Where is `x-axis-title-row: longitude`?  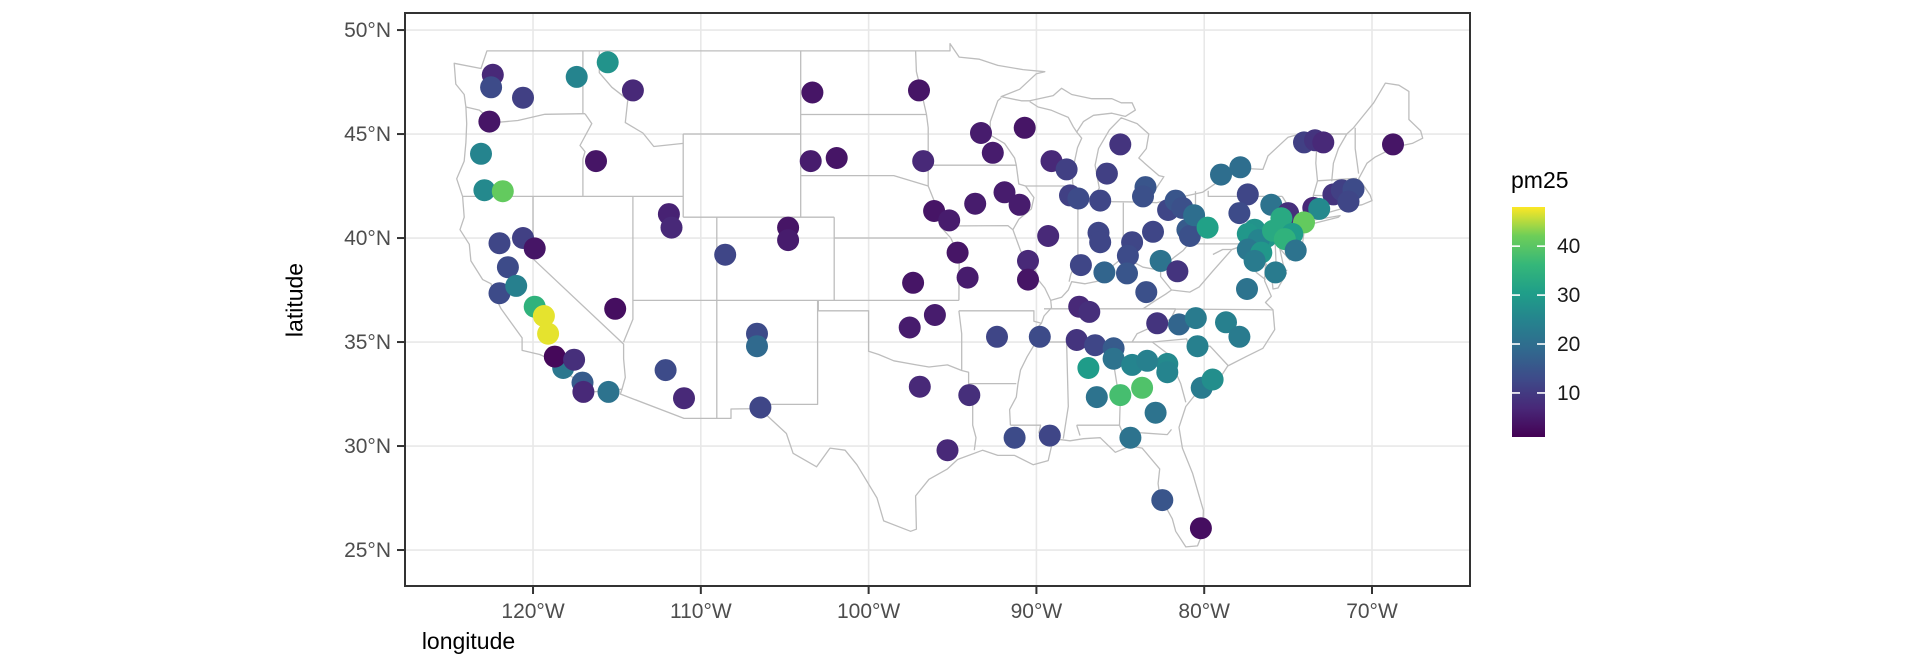 x-axis-title-row: longitude is located at coordinates (960, 641).